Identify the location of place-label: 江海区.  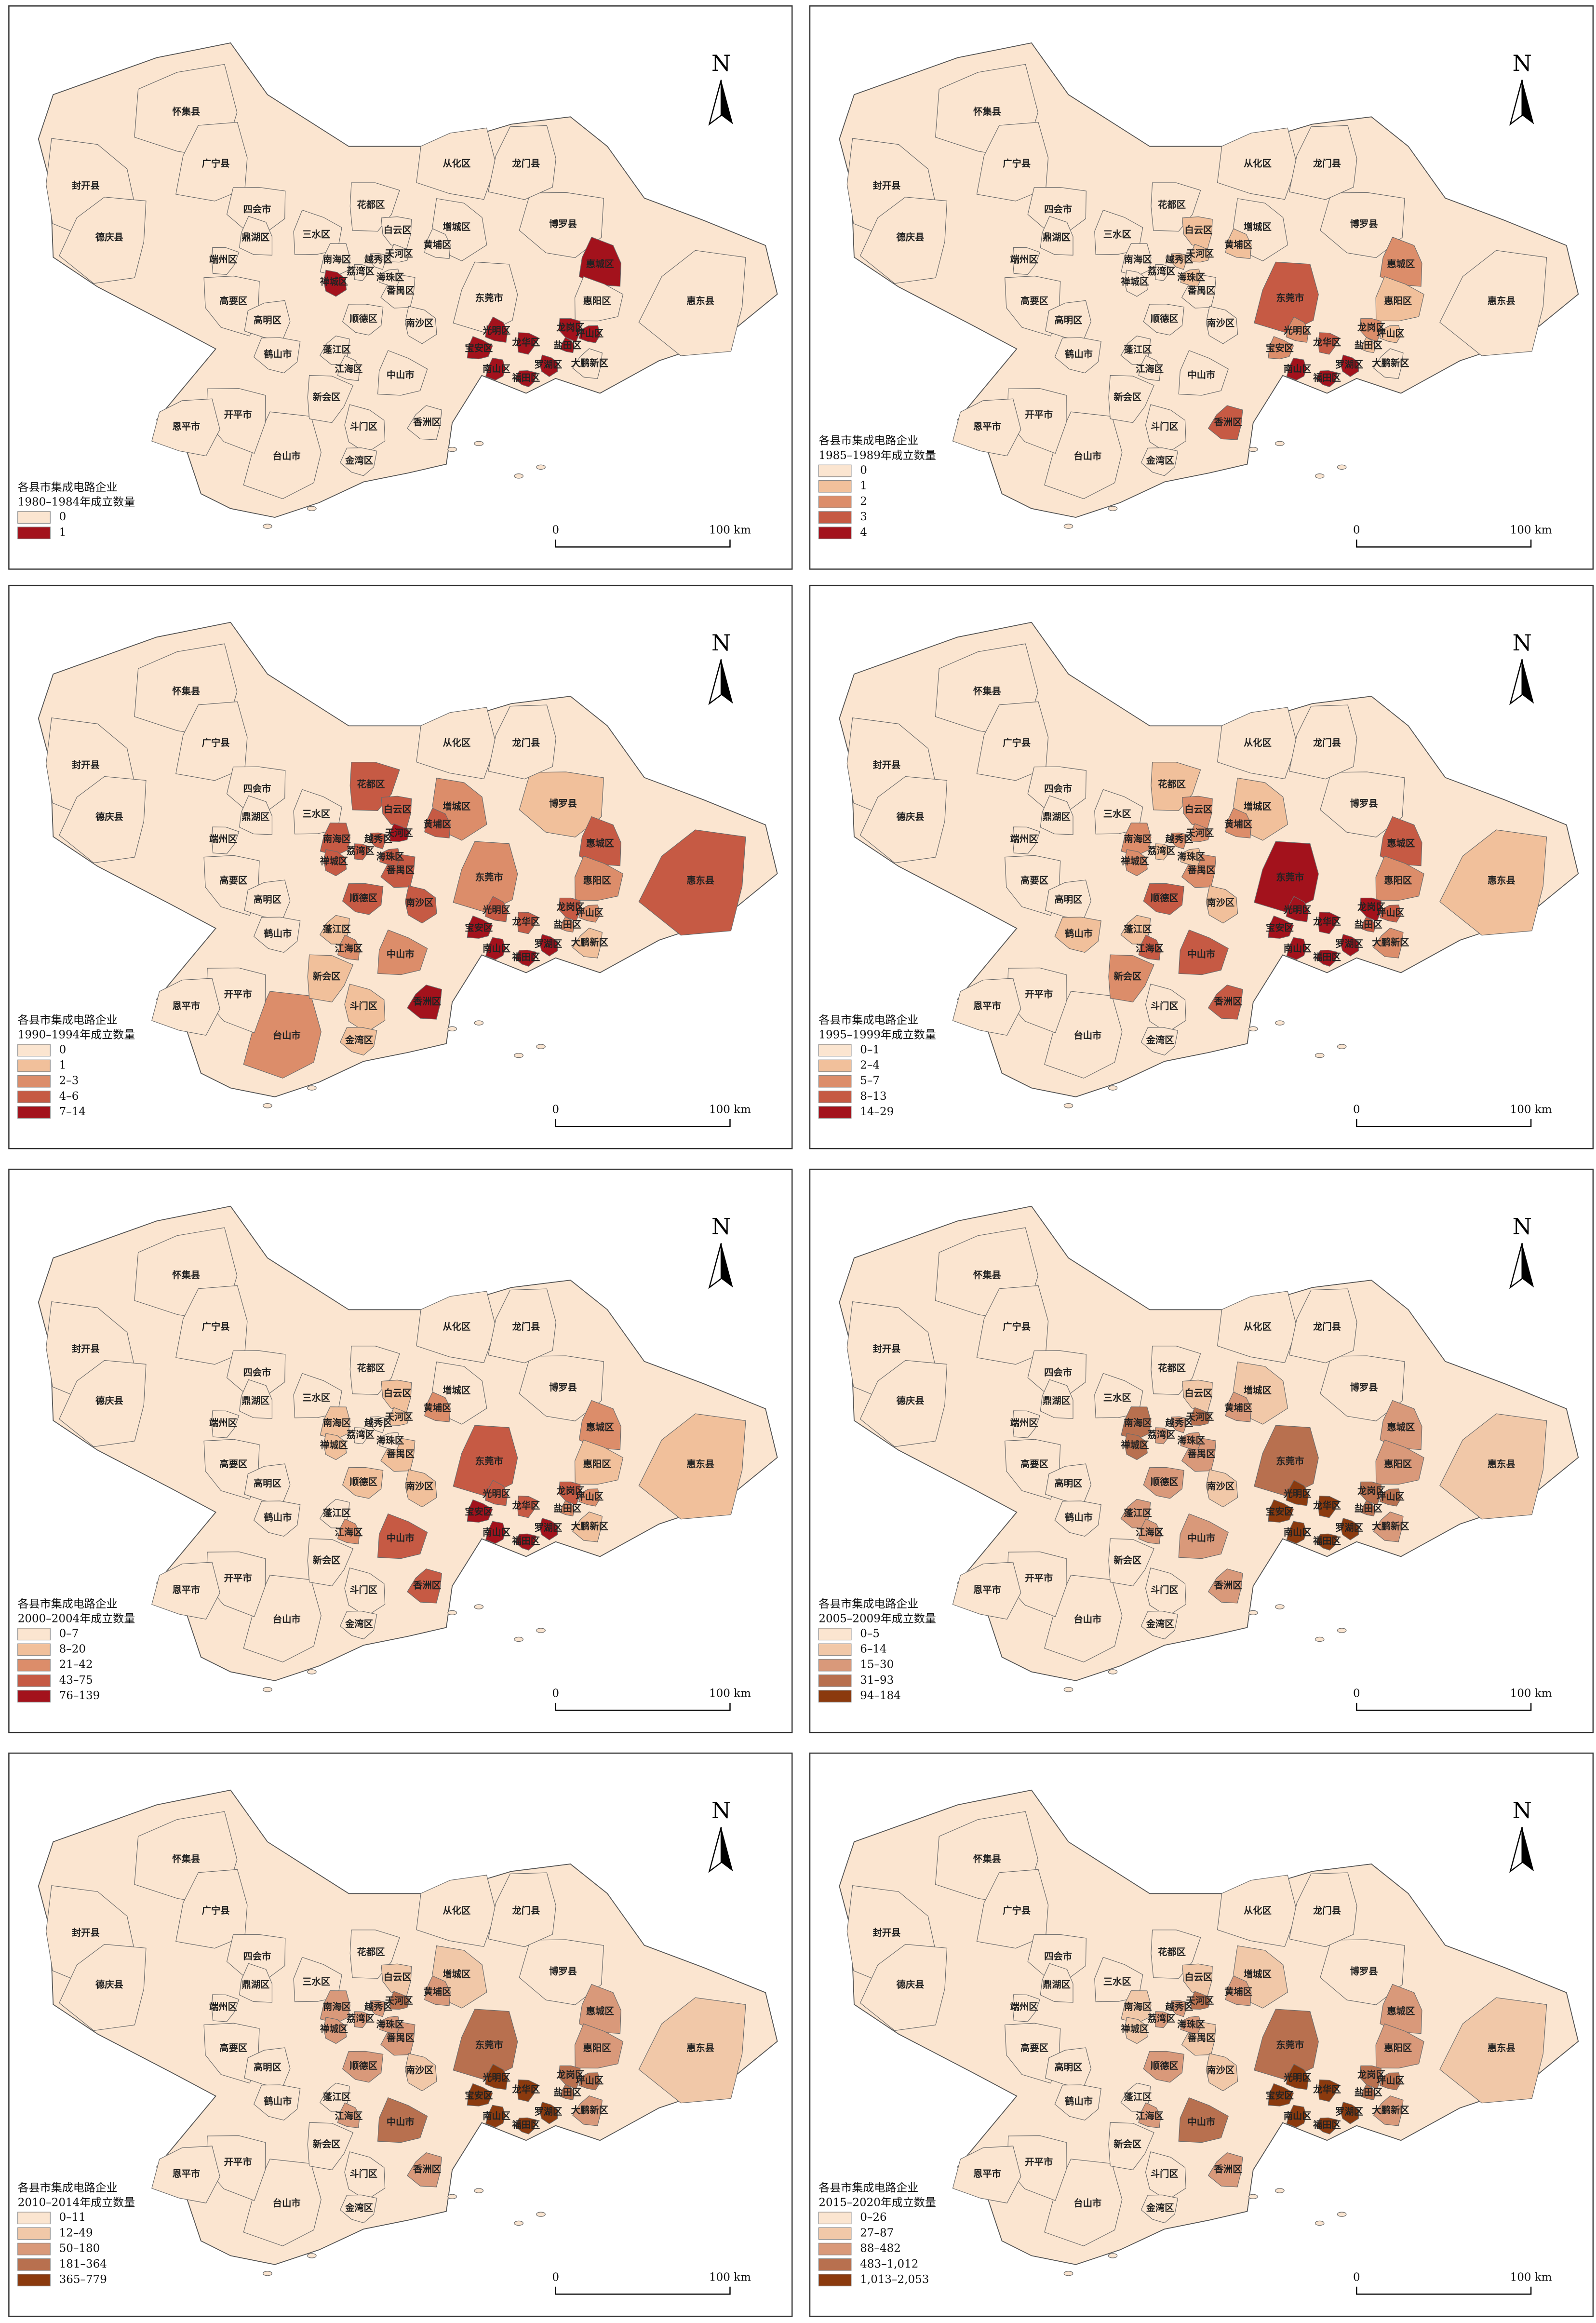
(349, 369).